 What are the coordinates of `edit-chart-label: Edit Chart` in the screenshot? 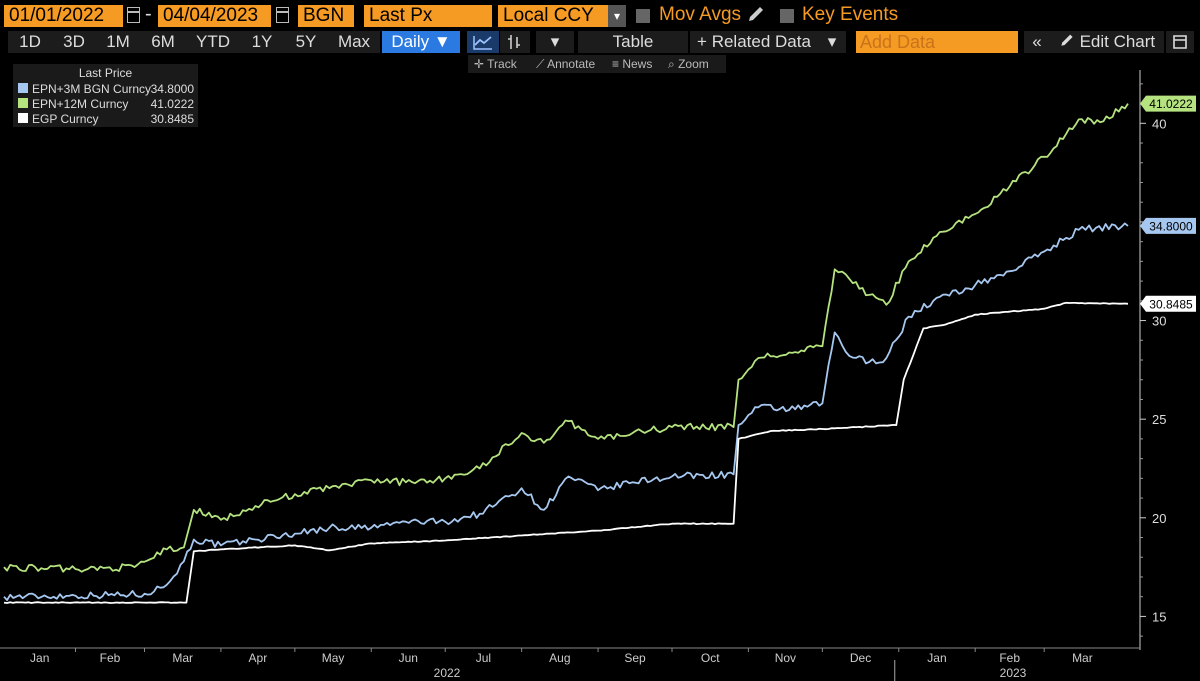 It's located at (1117, 41).